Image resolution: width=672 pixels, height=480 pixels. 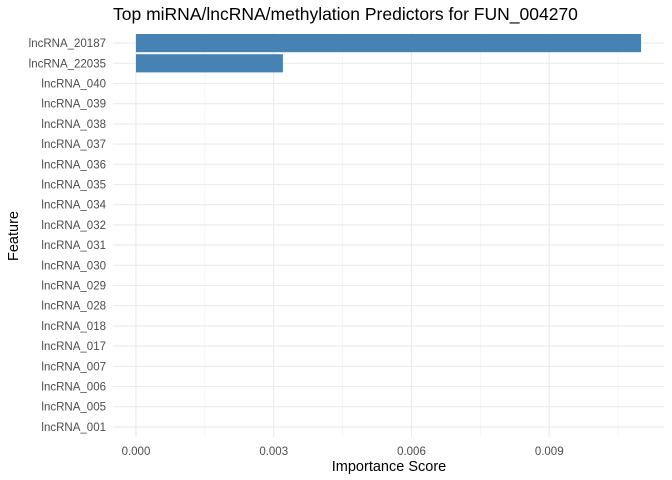 I want to click on y-tick-label: lncRNA_018, so click(x=73, y=327).